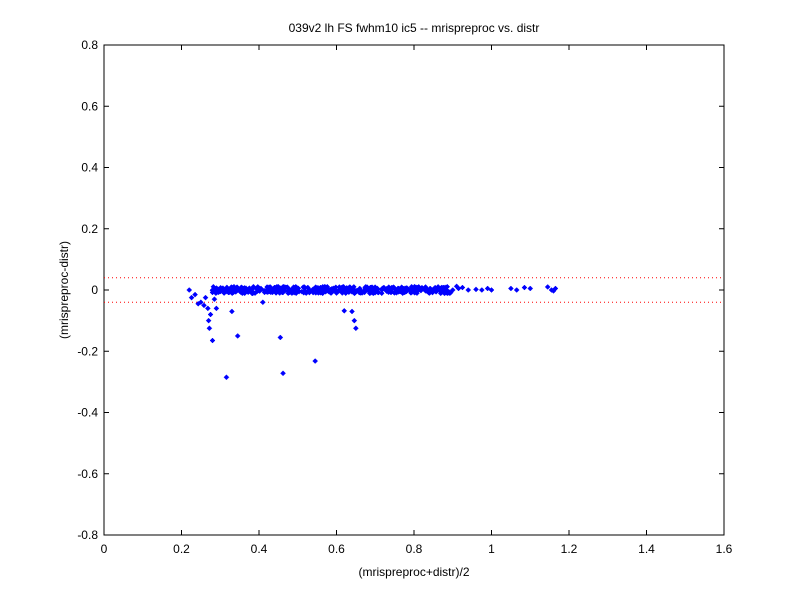 The width and height of the screenshot is (800, 600). I want to click on x-tick-label: 1.4, so click(646, 549).